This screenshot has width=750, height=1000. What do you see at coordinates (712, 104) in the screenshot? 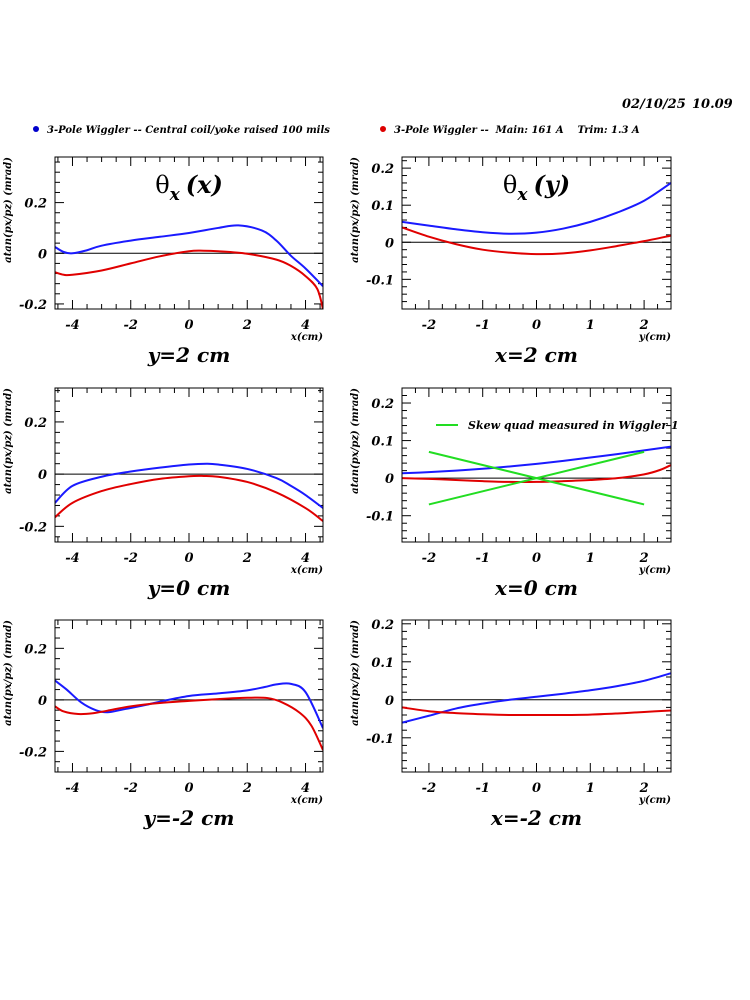
I see `time-label: 10.09` at bounding box center [712, 104].